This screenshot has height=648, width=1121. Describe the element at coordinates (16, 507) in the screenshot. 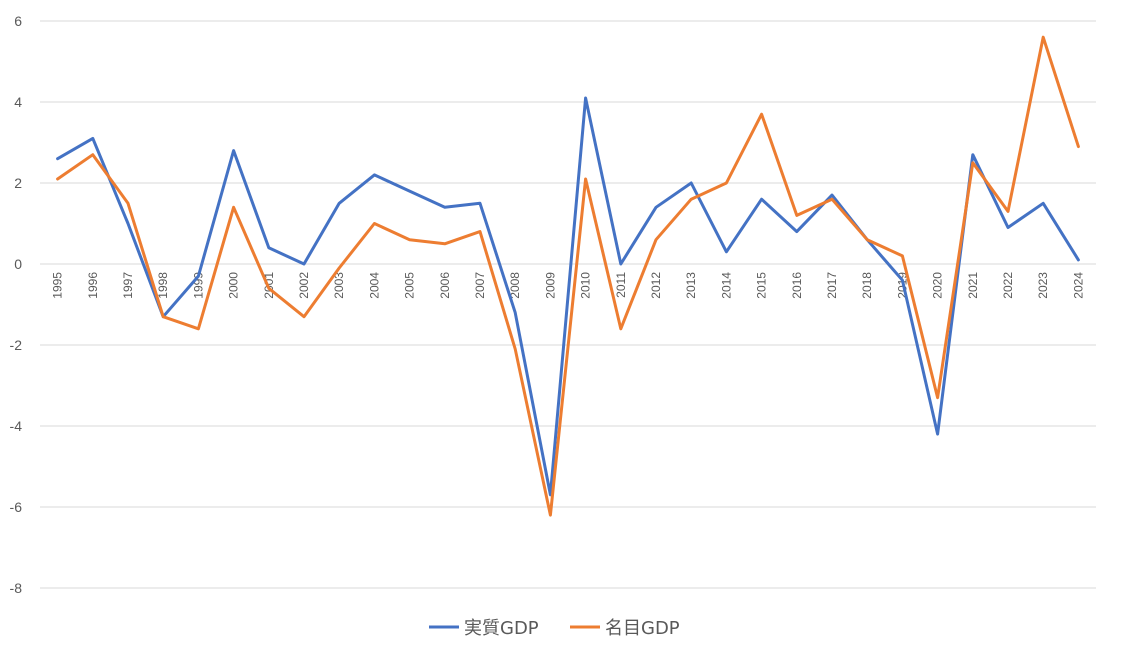

I see `y-tick-label: -6` at that location.